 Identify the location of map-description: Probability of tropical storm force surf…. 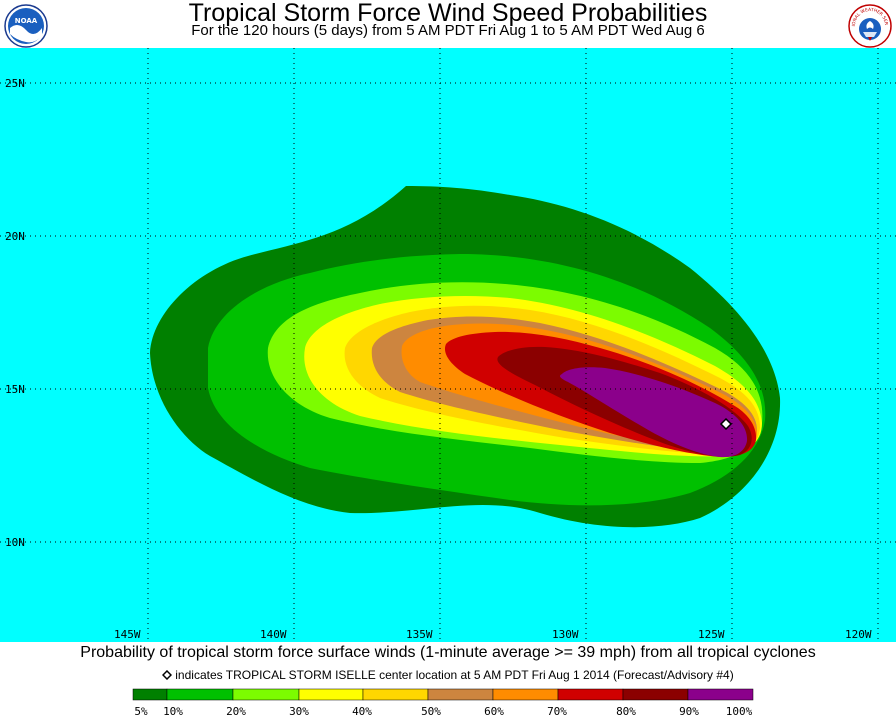
(448, 652).